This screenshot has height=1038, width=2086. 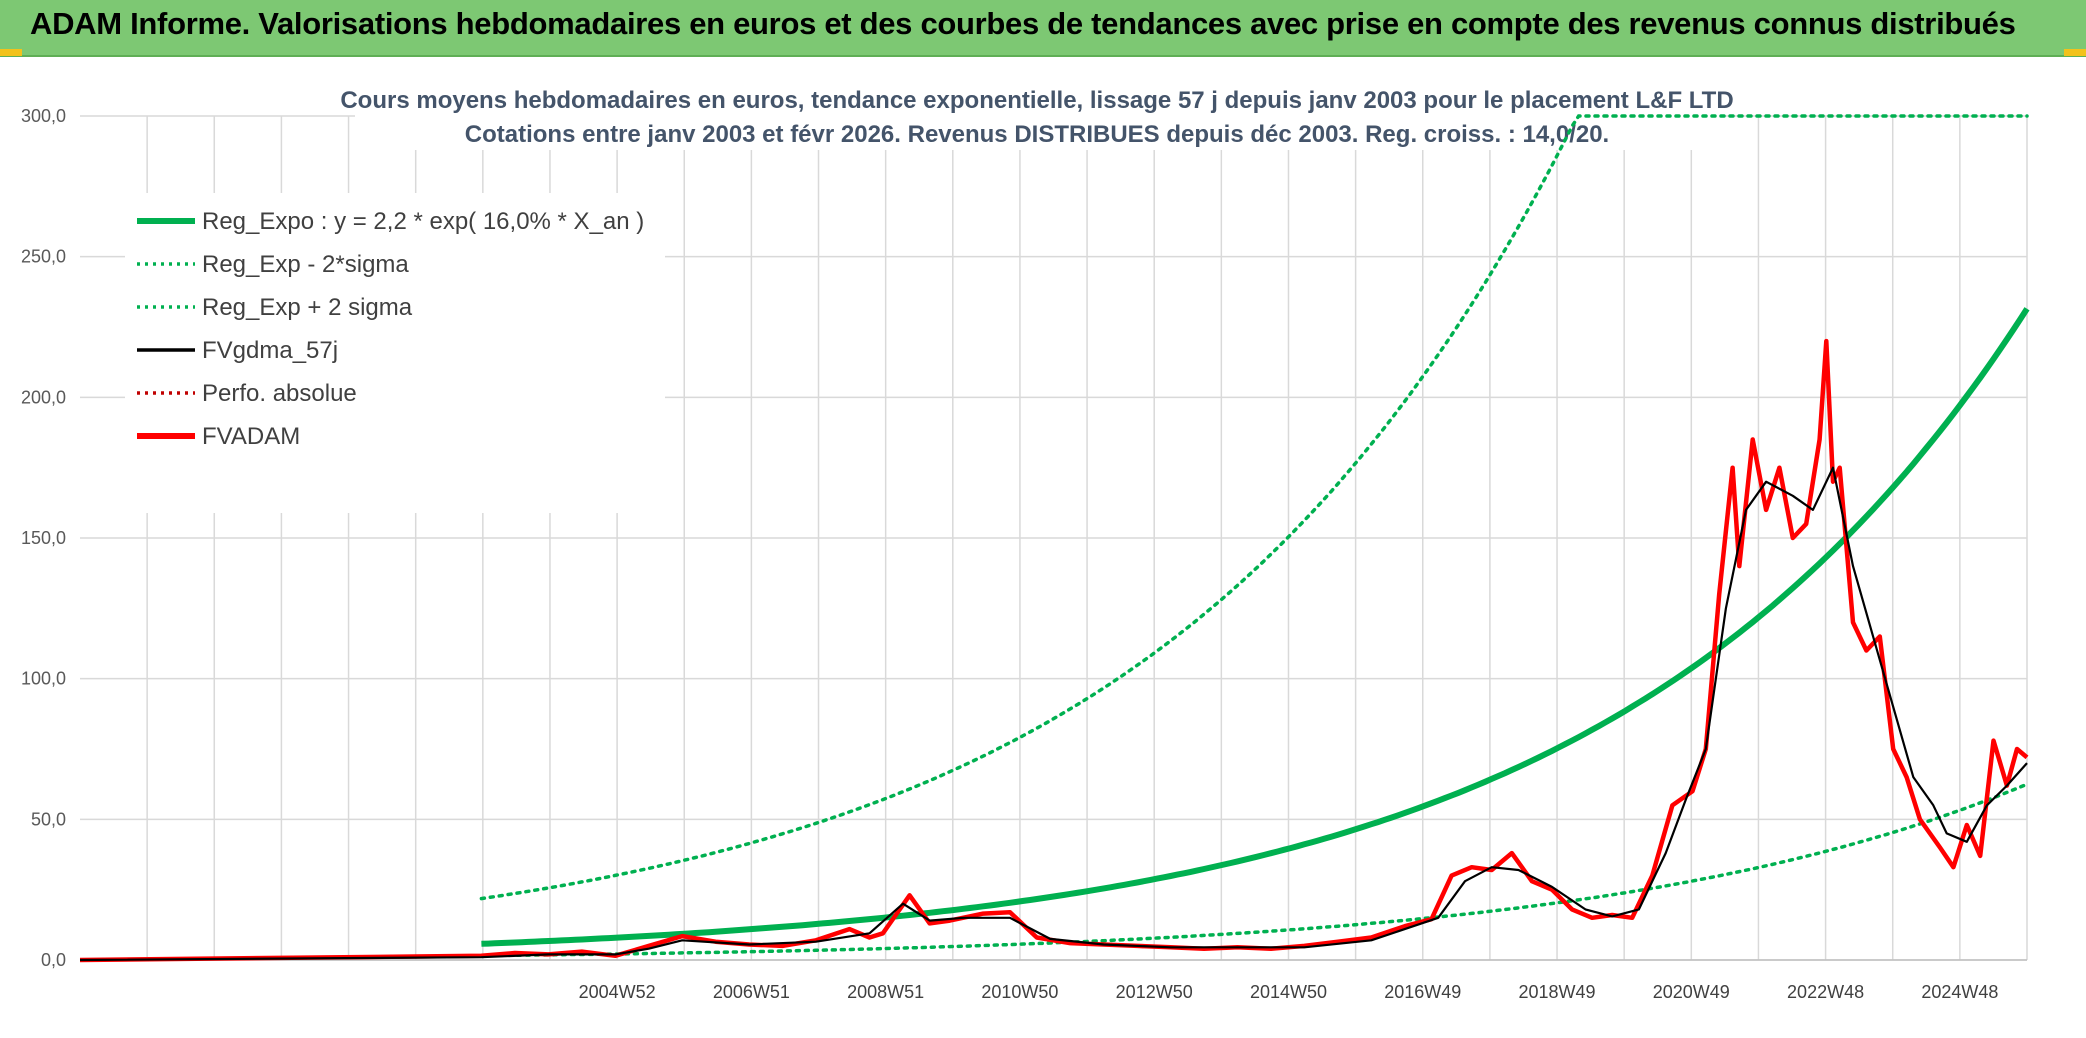 What do you see at coordinates (43, 397) in the screenshot?
I see `y-tick-label: 200,0` at bounding box center [43, 397].